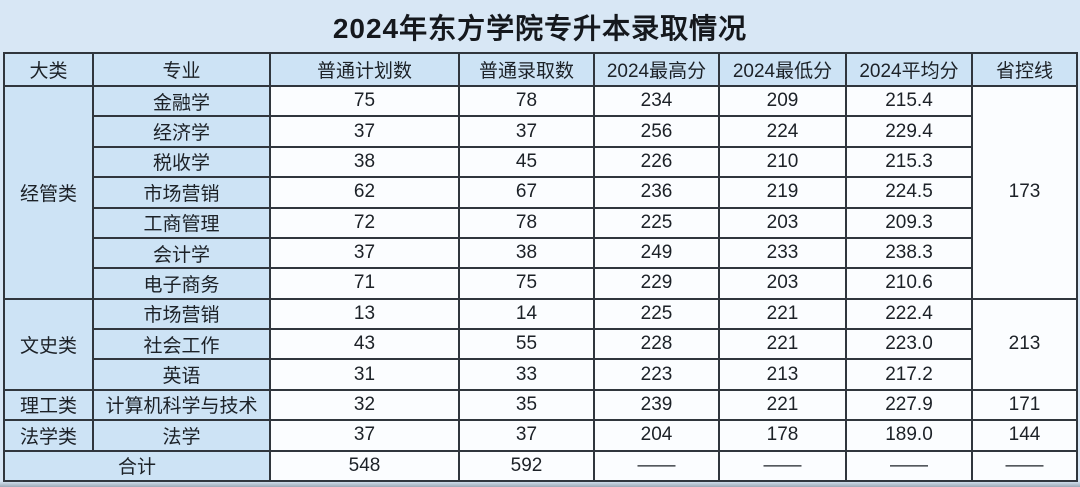 Image resolution: width=1080 pixels, height=487 pixels. Describe the element at coordinates (782, 374) in the screenshot. I see `min-score-cell: 213` at that location.